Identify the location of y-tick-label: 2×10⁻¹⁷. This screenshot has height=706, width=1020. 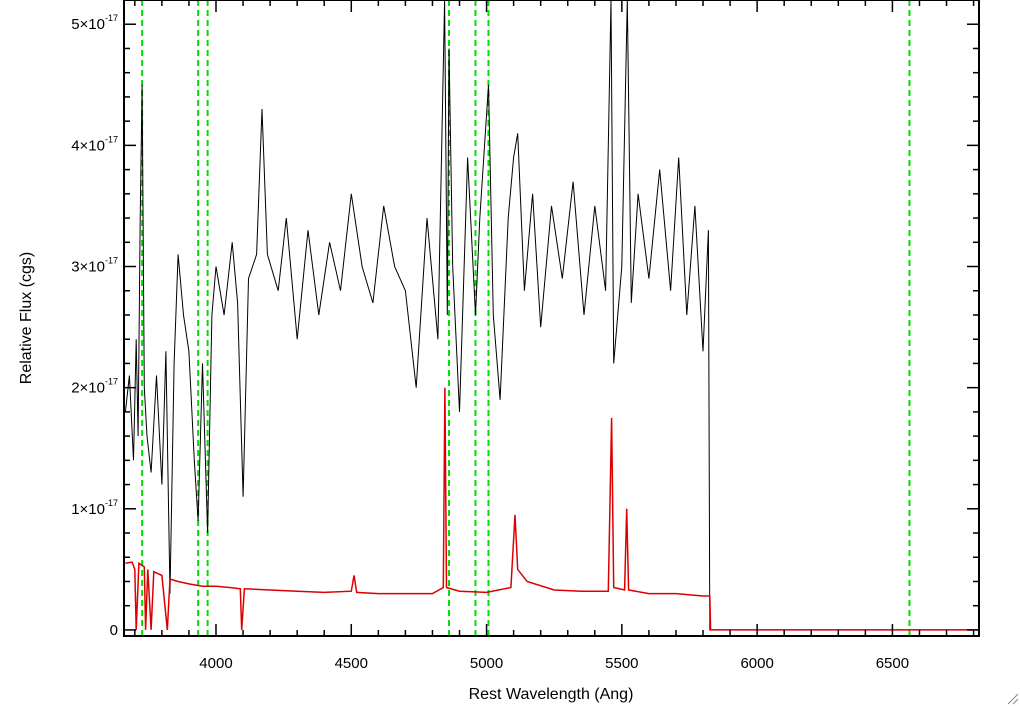
(94, 387).